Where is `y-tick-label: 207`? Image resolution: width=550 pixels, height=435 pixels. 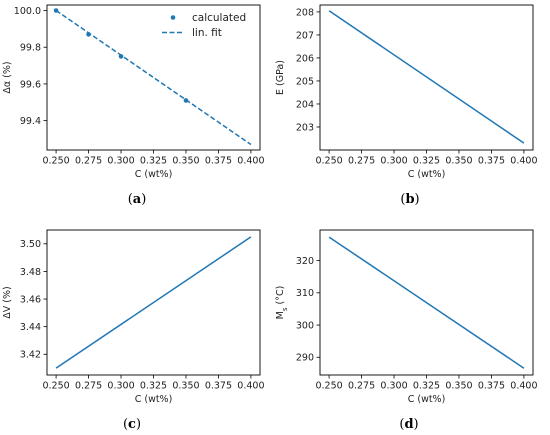
y-tick-label: 207 is located at coordinates (305, 35).